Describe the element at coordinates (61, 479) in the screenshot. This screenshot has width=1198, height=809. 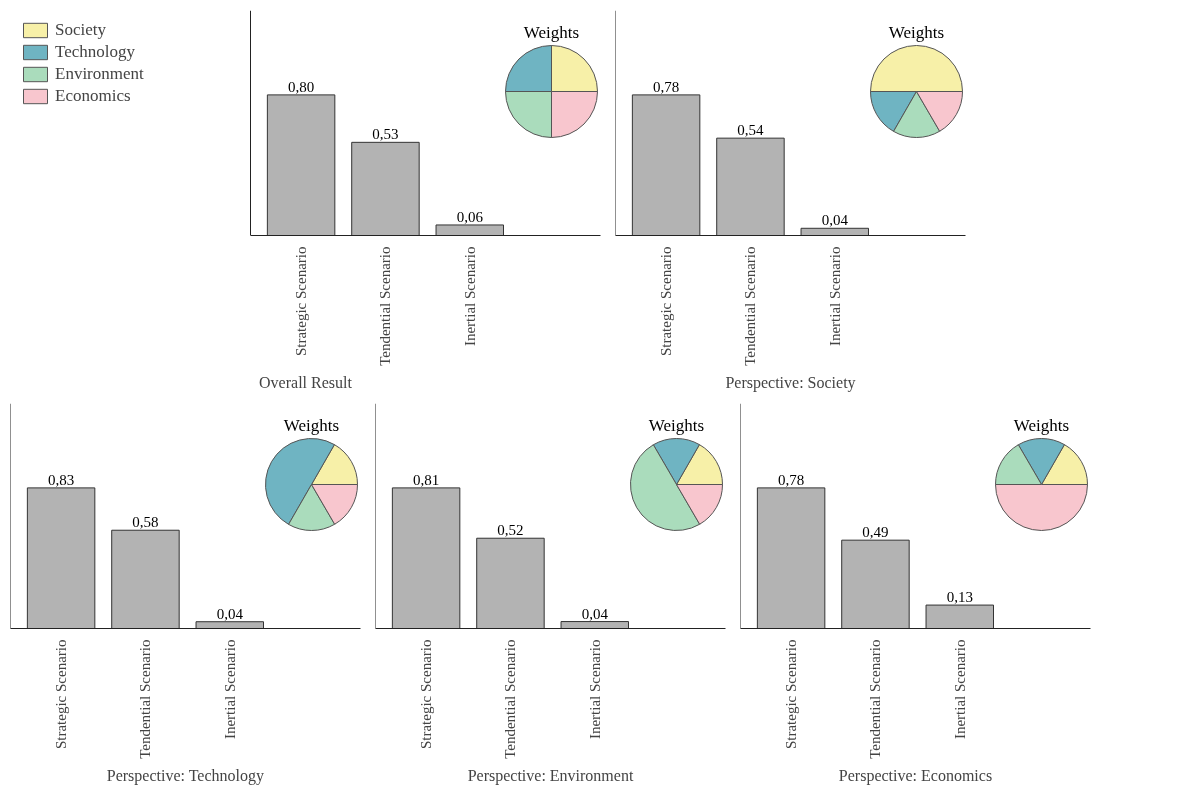
I see `data-label: 0,83` at that location.